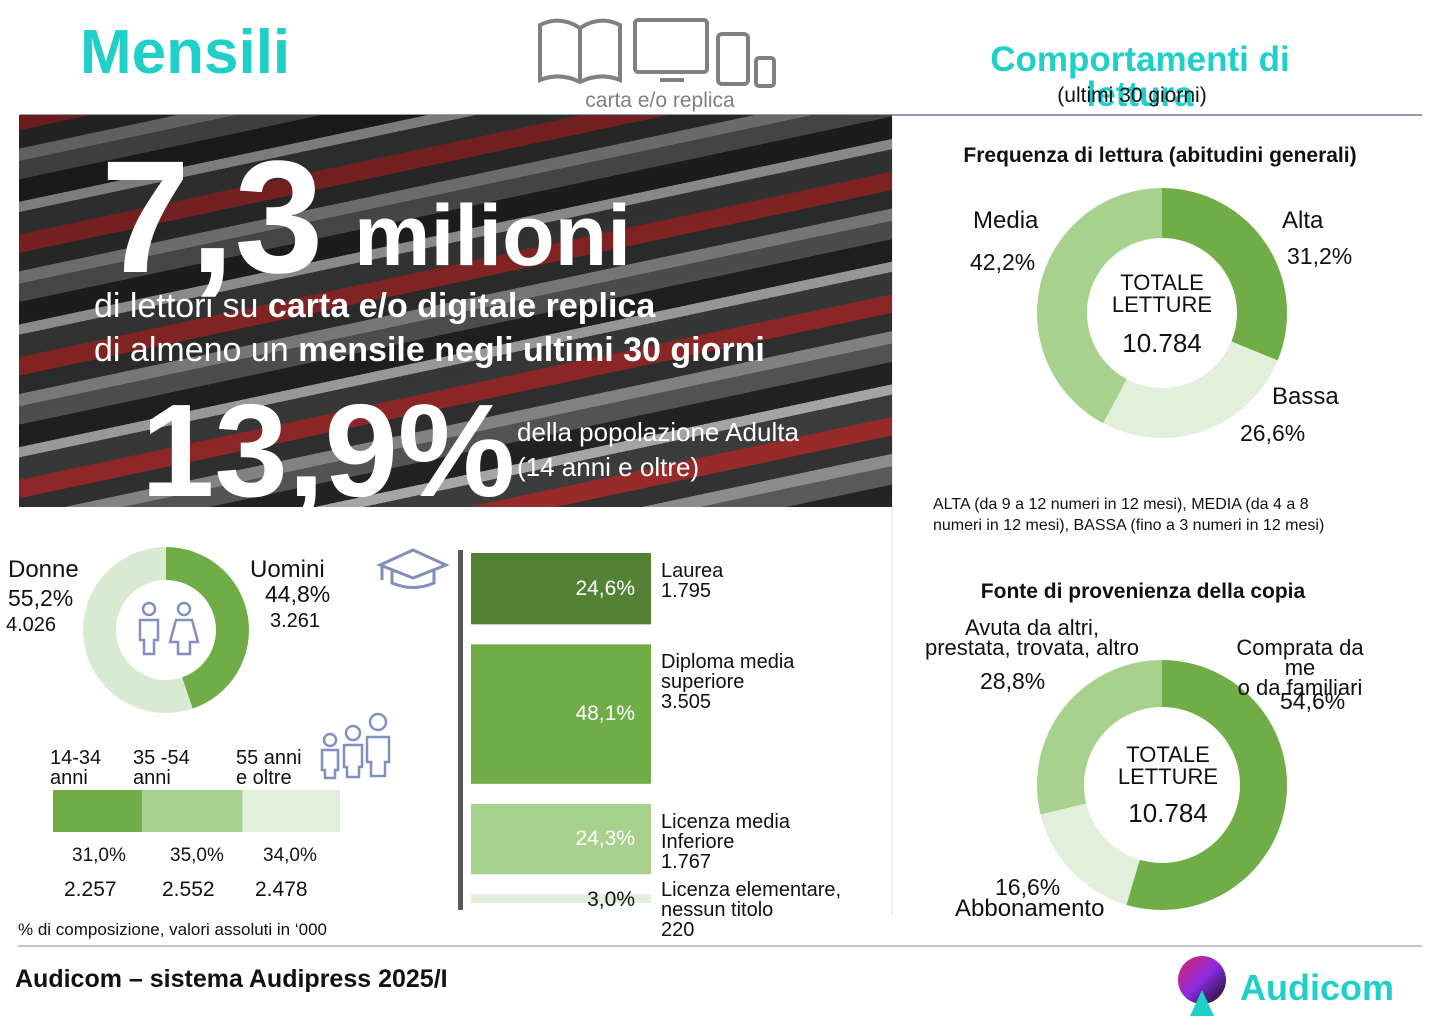 Image resolution: width=1442 pixels, height=1030 pixels. I want to click on hero-text: di almeno un, so click(196, 350).